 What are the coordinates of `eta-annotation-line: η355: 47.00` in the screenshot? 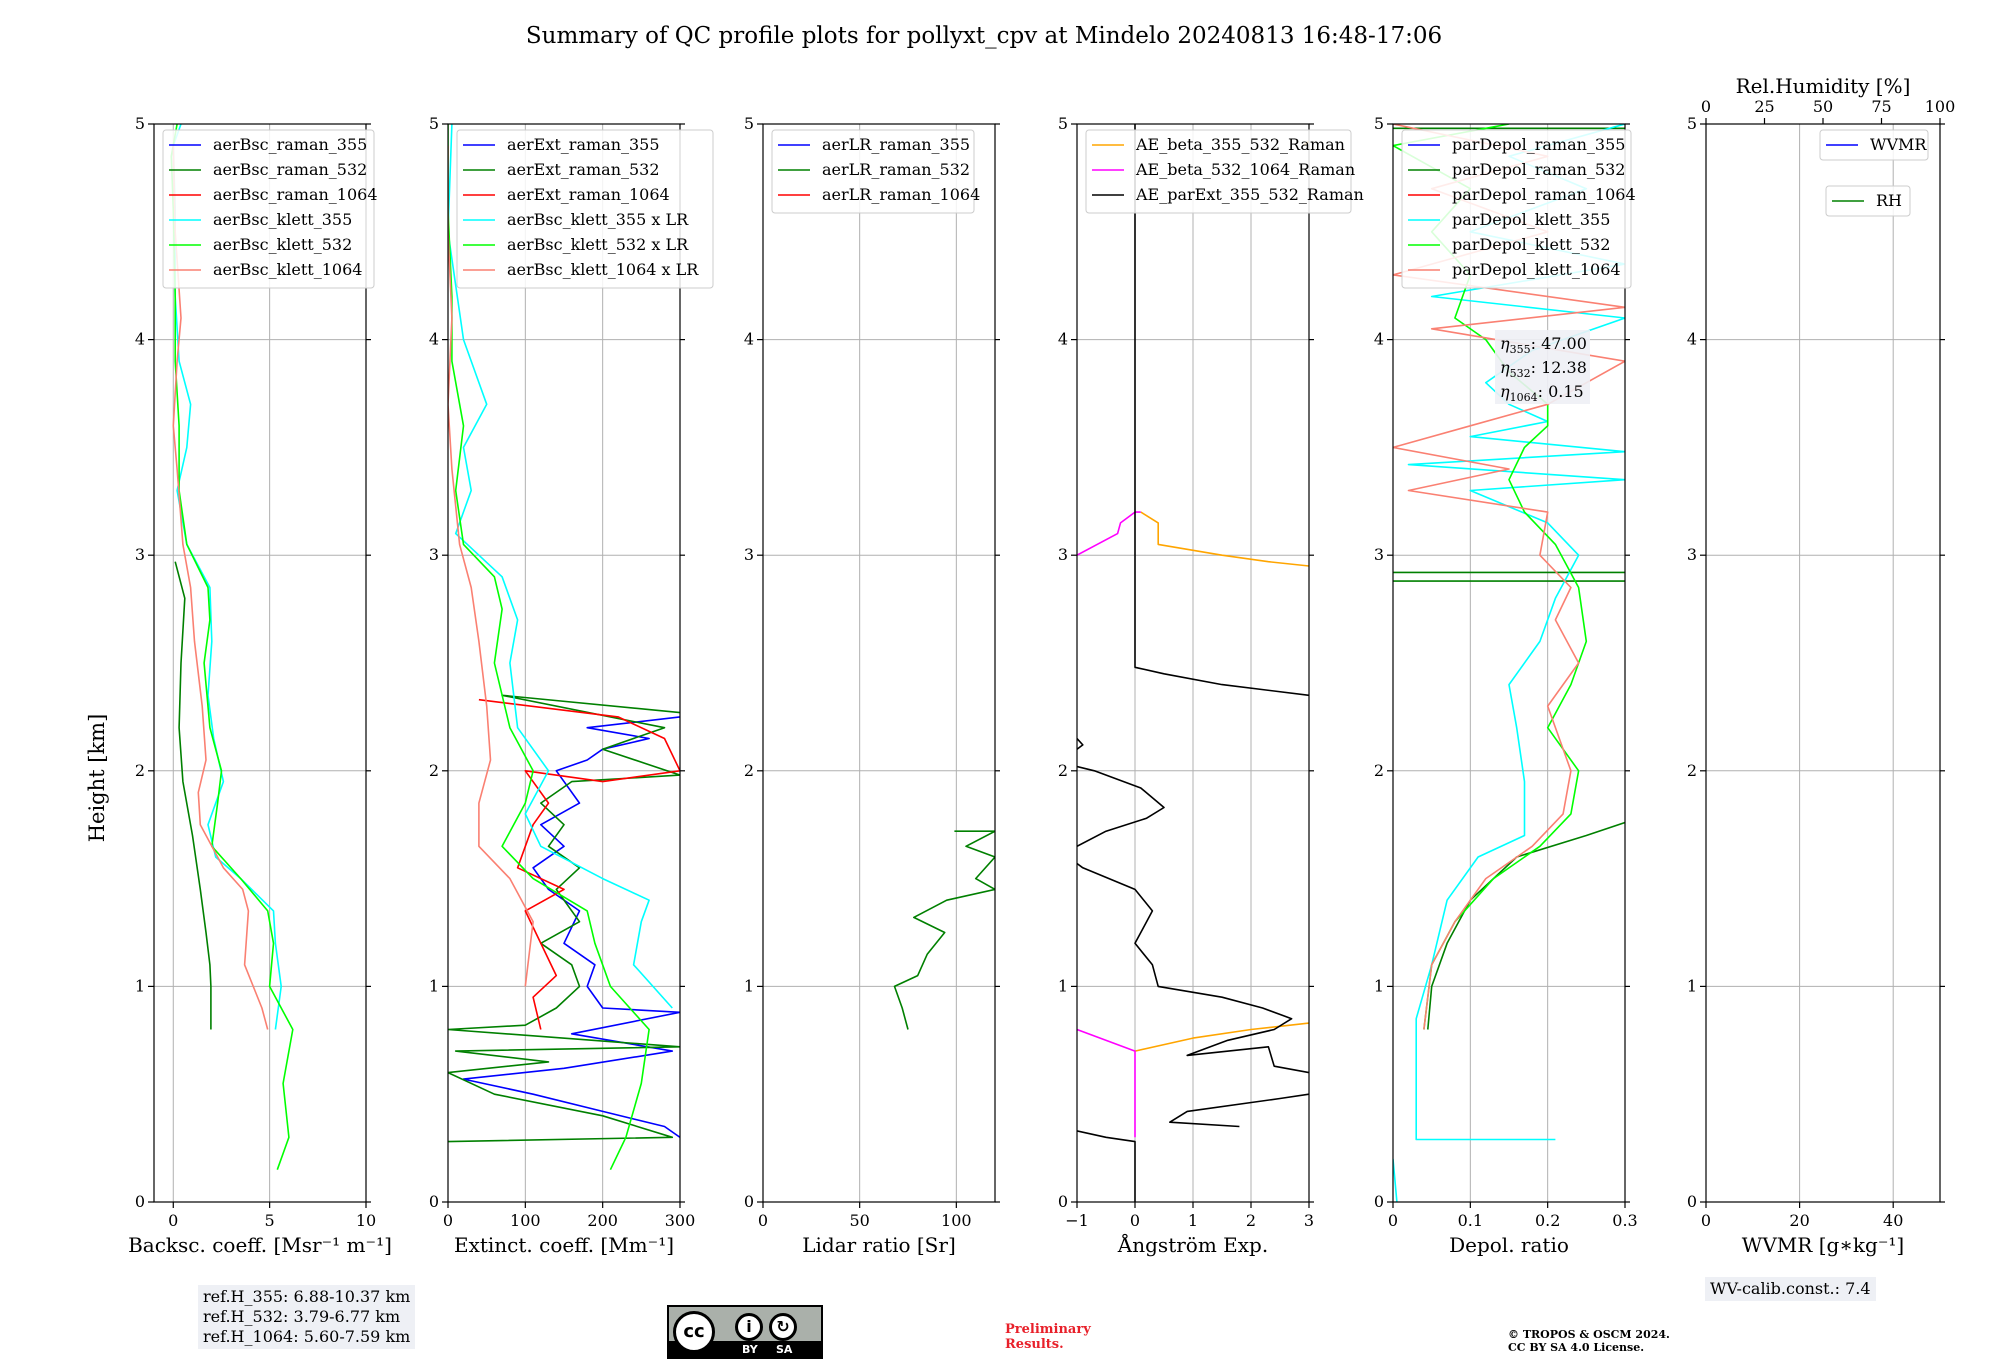 It's located at (1543, 345).